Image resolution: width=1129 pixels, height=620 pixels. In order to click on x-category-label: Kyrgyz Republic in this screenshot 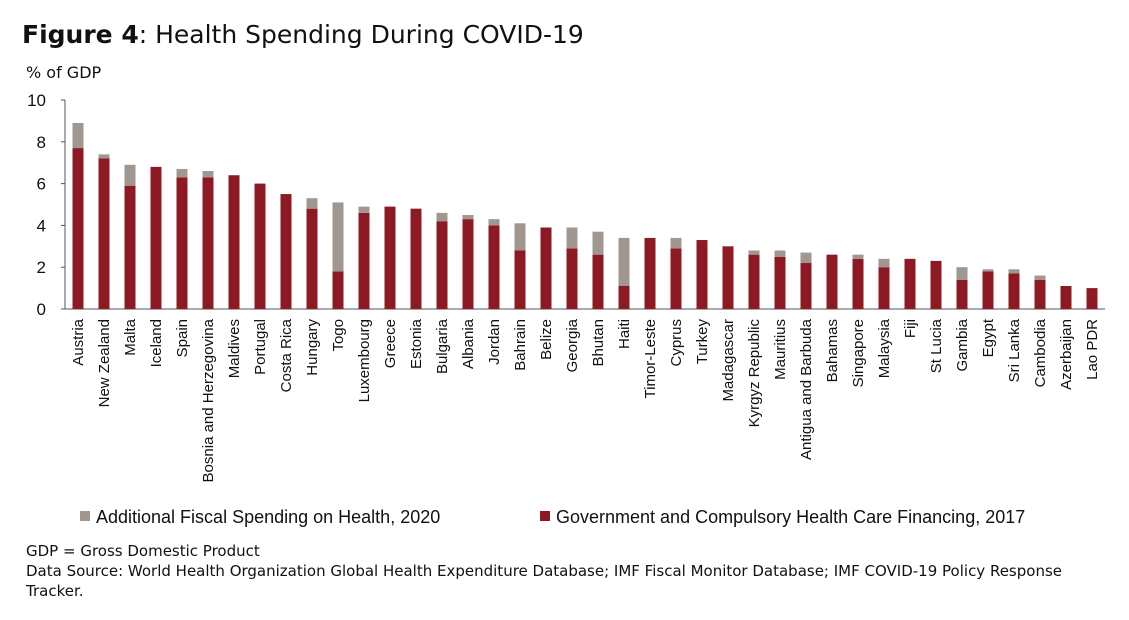, I will do `click(754, 373)`.